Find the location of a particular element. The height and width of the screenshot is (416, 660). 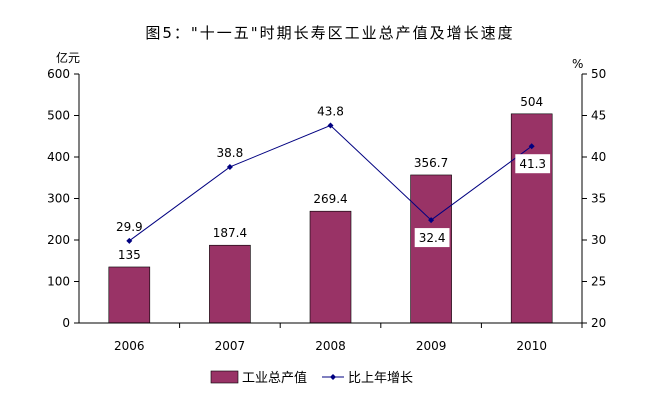

line-value-label: 29.9 is located at coordinates (129, 227).